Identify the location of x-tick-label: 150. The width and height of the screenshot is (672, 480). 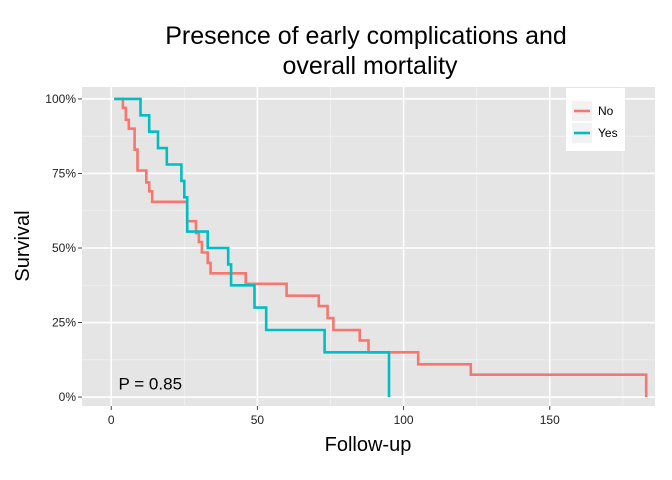
(550, 420).